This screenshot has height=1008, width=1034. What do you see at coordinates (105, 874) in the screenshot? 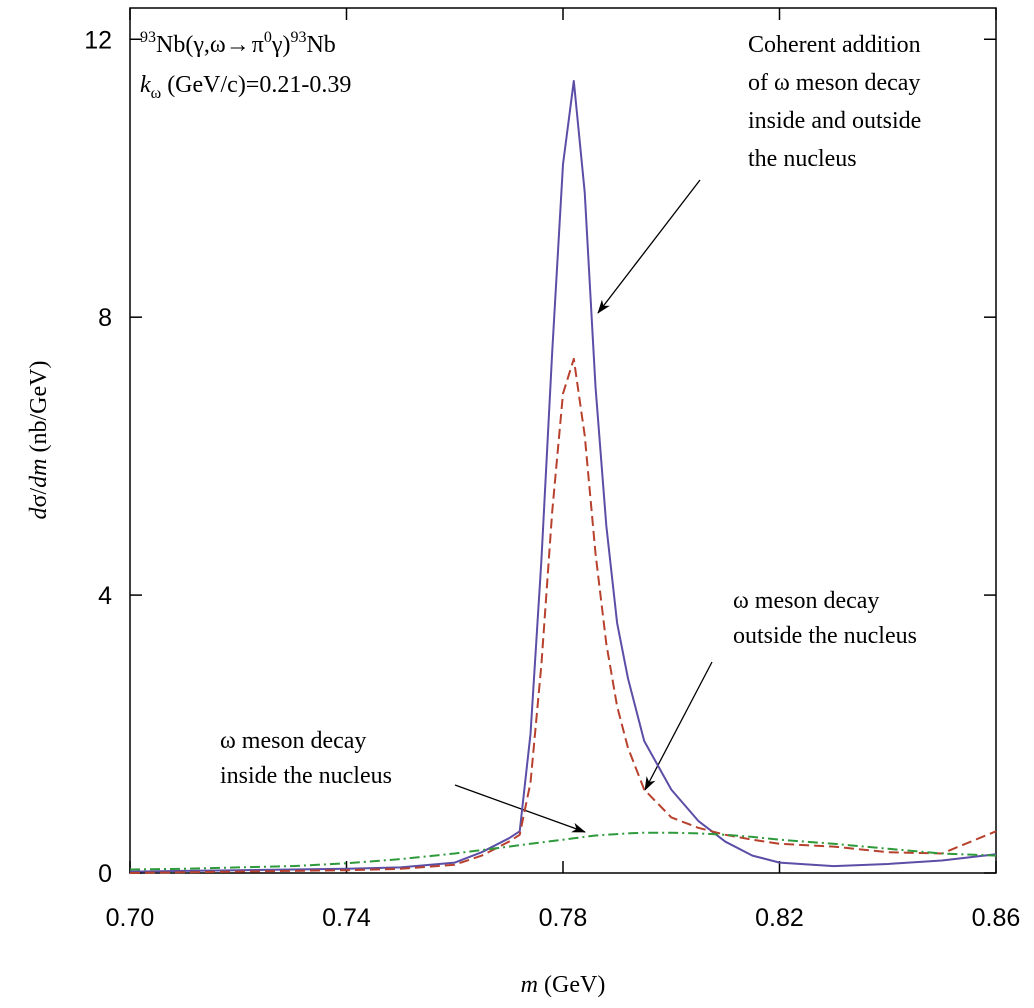
I see `y-tick-label: 0` at bounding box center [105, 874].